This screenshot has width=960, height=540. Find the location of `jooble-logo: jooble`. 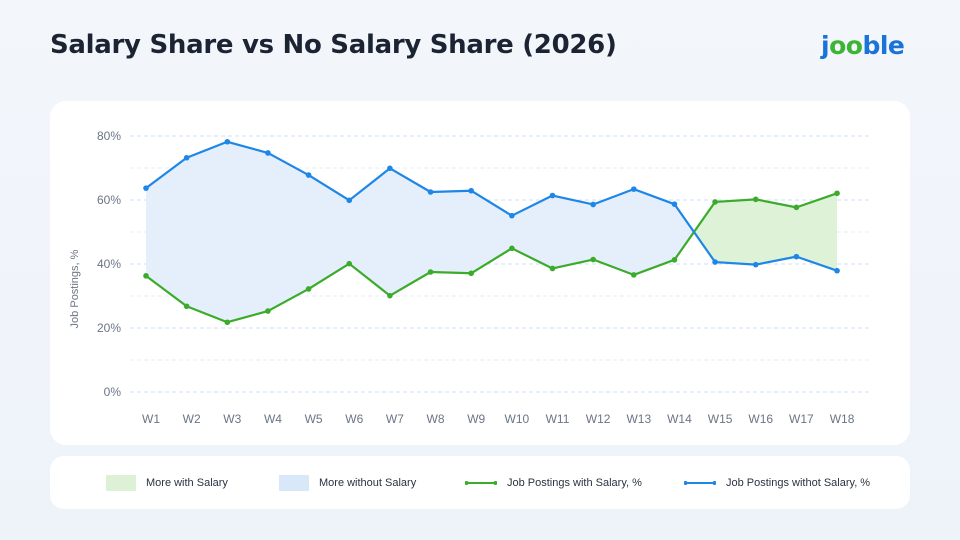

jooble-logo: jooble is located at coordinates (863, 45).